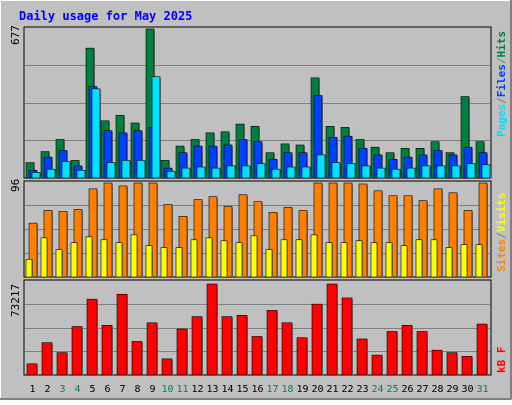 The width and height of the screenshot is (512, 405). Describe the element at coordinates (15, 35) in the screenshot. I see `panel-0-ymax-label: 677` at that location.